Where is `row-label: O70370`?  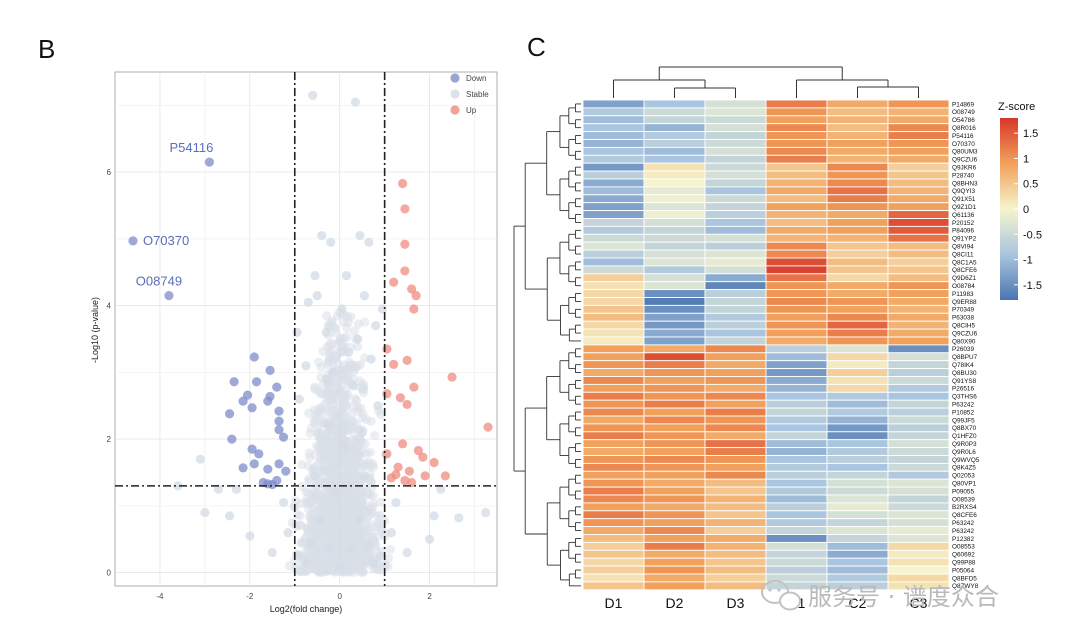
row-label: O70370 is located at coordinates (963, 144).